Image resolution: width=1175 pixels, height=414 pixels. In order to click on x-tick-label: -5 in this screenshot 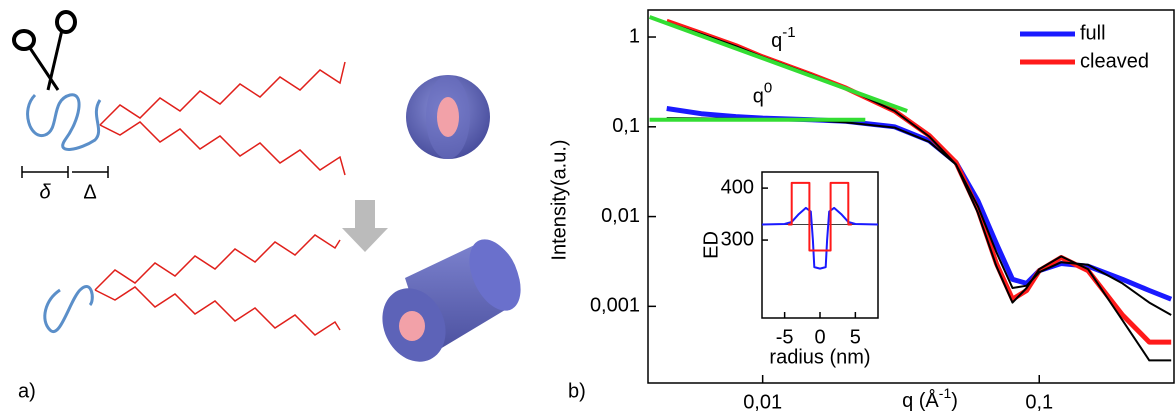, I will do `click(785, 337)`.